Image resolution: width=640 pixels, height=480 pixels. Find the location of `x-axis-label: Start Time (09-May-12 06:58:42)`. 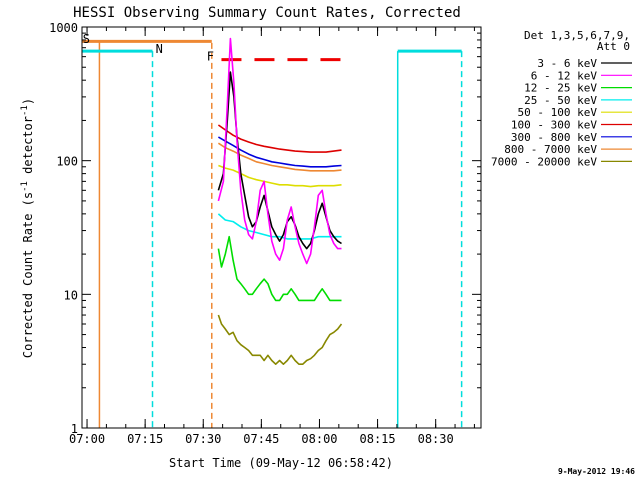

x-axis-label: Start Time (09-May-12 06:58:42) is located at coordinates (281, 463).